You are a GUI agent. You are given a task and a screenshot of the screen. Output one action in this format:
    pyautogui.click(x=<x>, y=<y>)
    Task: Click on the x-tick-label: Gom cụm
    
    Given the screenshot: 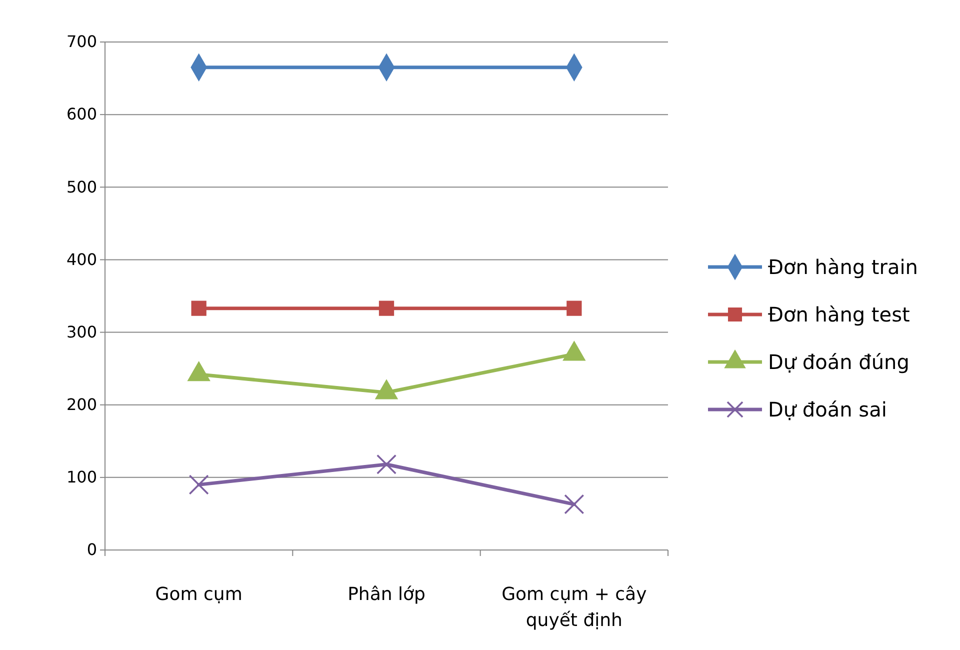 What is the action you would take?
    pyautogui.click(x=198, y=594)
    